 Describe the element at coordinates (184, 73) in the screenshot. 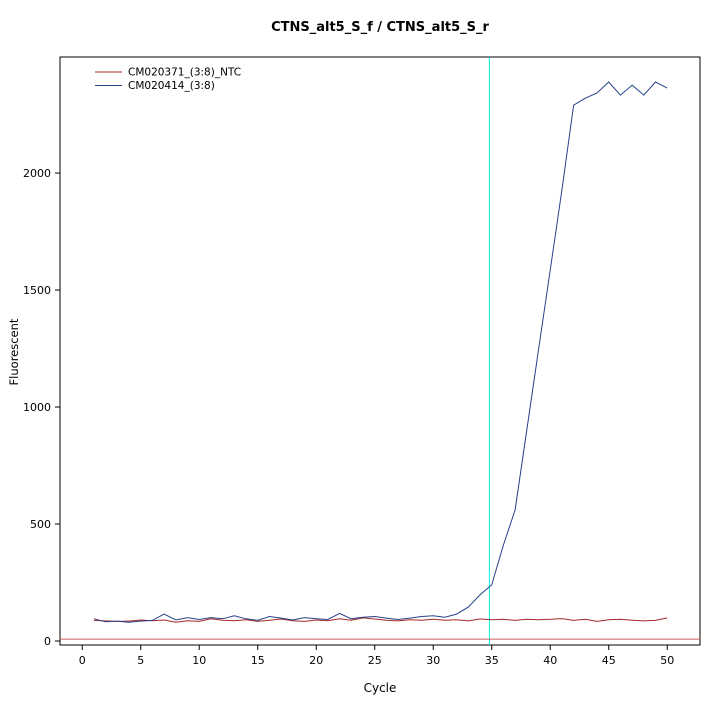

I see `legend-label-0: CM020371_(3:8)_NTC` at that location.